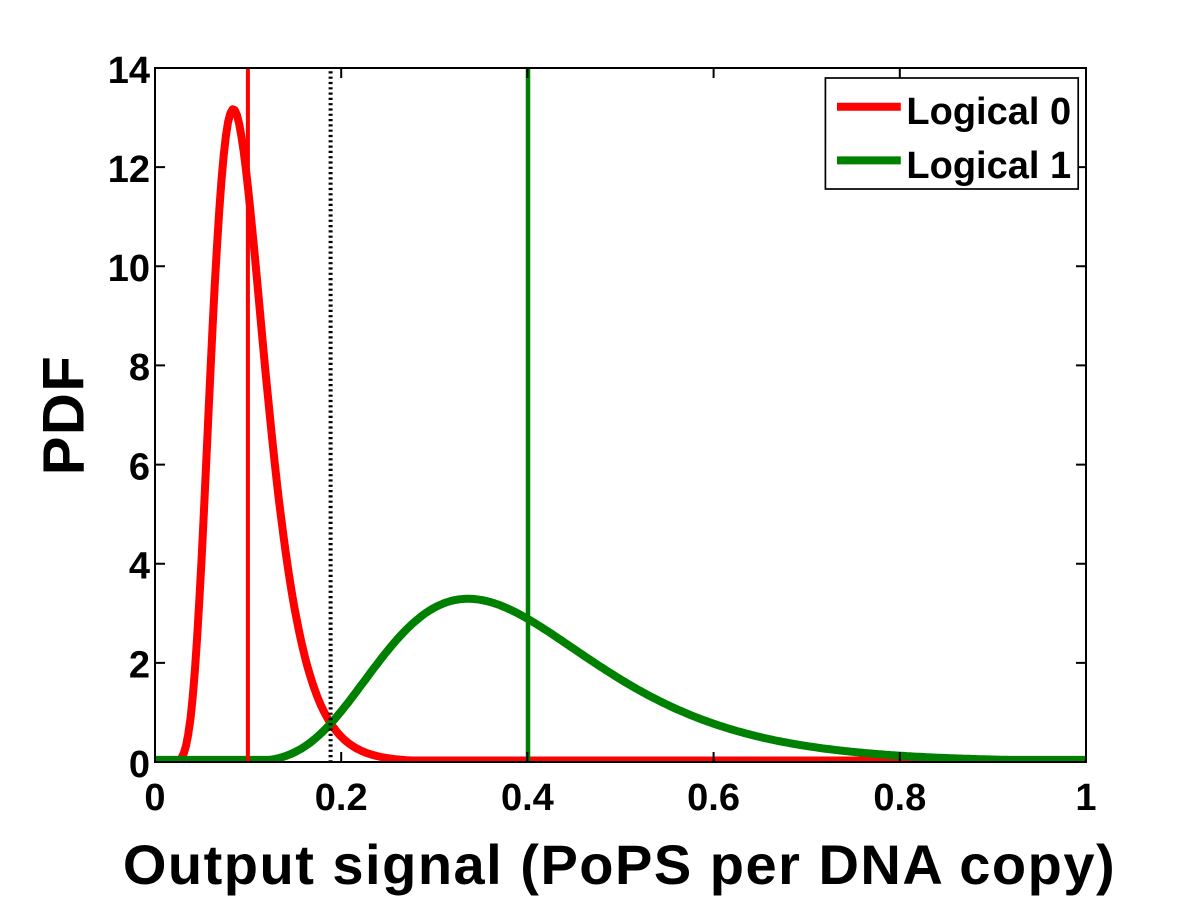 This screenshot has width=1200, height=901. Describe the element at coordinates (988, 166) in the screenshot. I see `svg-text: Logical 1` at that location.